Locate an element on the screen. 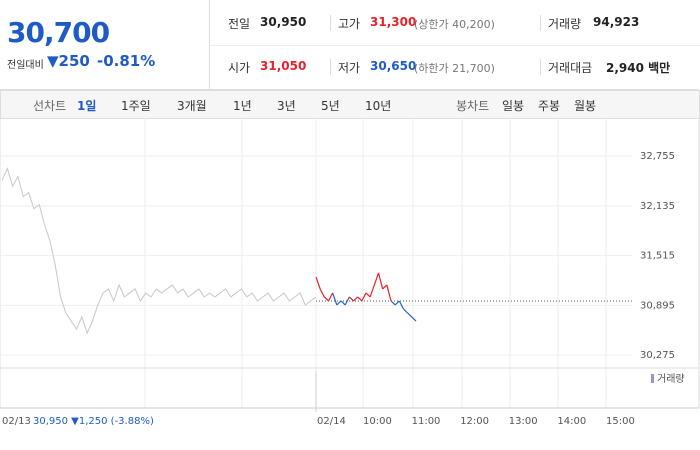 The width and height of the screenshot is (700, 450). prev-summary: 30,950 ▼1,250 (-3.88%) is located at coordinates (93, 421).